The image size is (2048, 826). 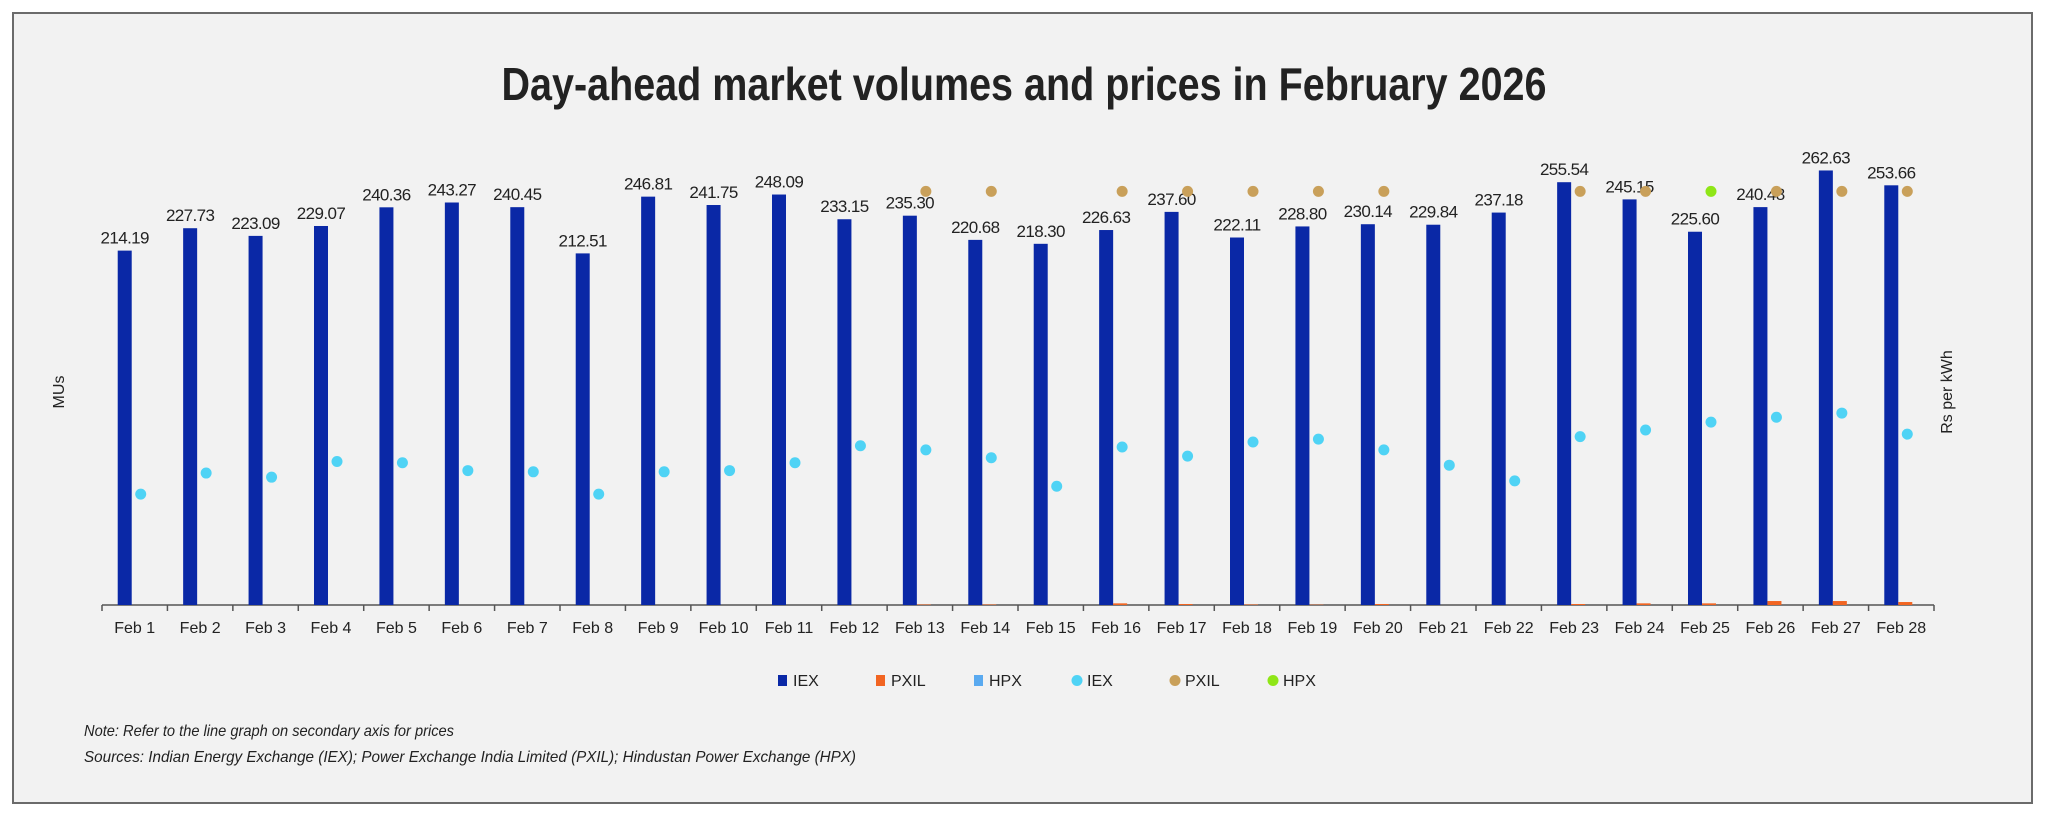 I want to click on legend-marker-hpx, so click(x=1273, y=680).